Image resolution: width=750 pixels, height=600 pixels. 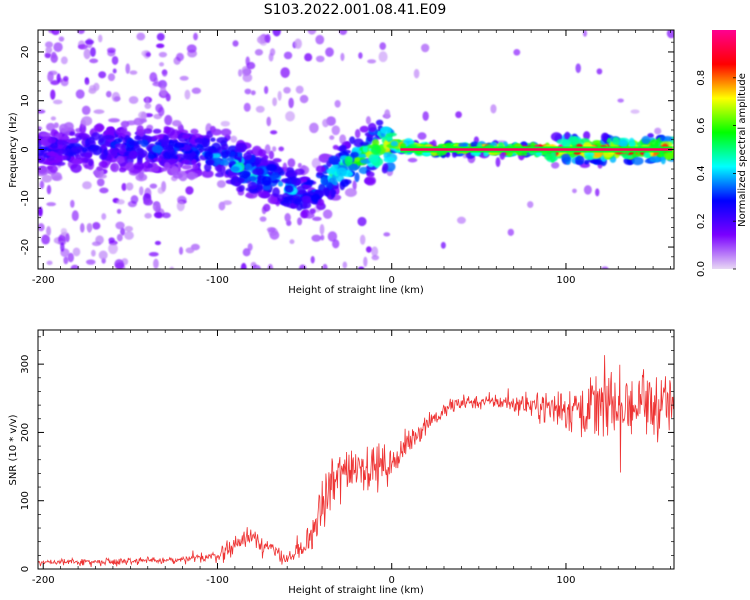 What do you see at coordinates (25, 569) in the screenshot?
I see `snr-y-tick-label: 0` at bounding box center [25, 569].